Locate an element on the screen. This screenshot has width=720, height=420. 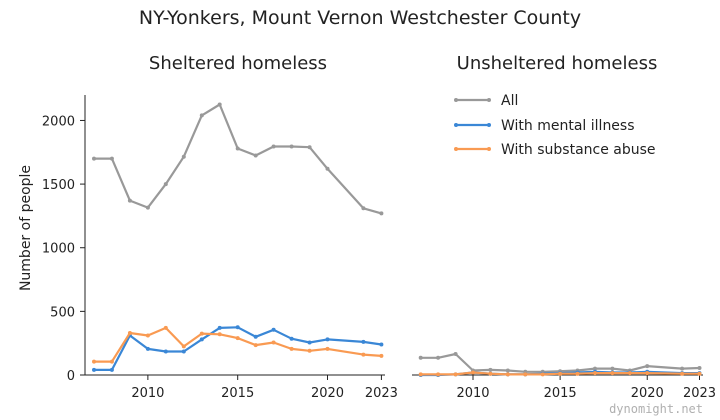
legend-label-mental-illness: With mental illness is located at coordinates (568, 126).